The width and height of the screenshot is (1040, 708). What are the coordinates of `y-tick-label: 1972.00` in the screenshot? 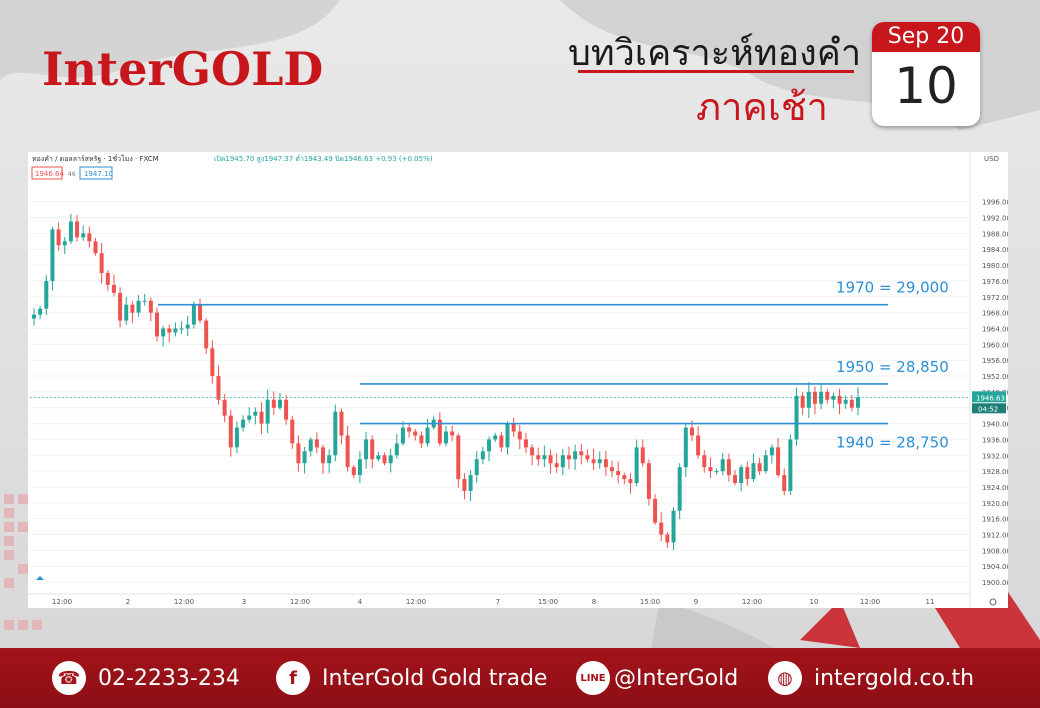 It's located at (995, 298).